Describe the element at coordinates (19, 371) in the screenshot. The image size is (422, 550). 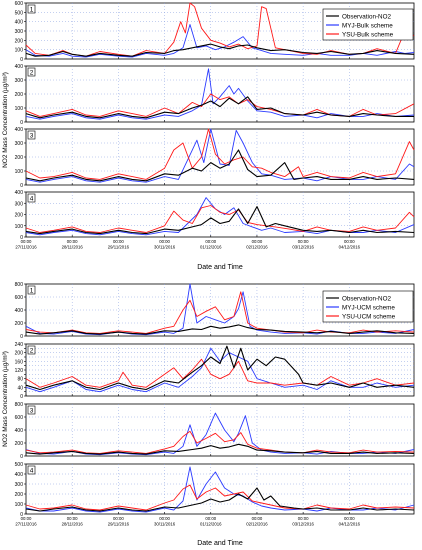
I see `y-tick-label: 120` at that location.